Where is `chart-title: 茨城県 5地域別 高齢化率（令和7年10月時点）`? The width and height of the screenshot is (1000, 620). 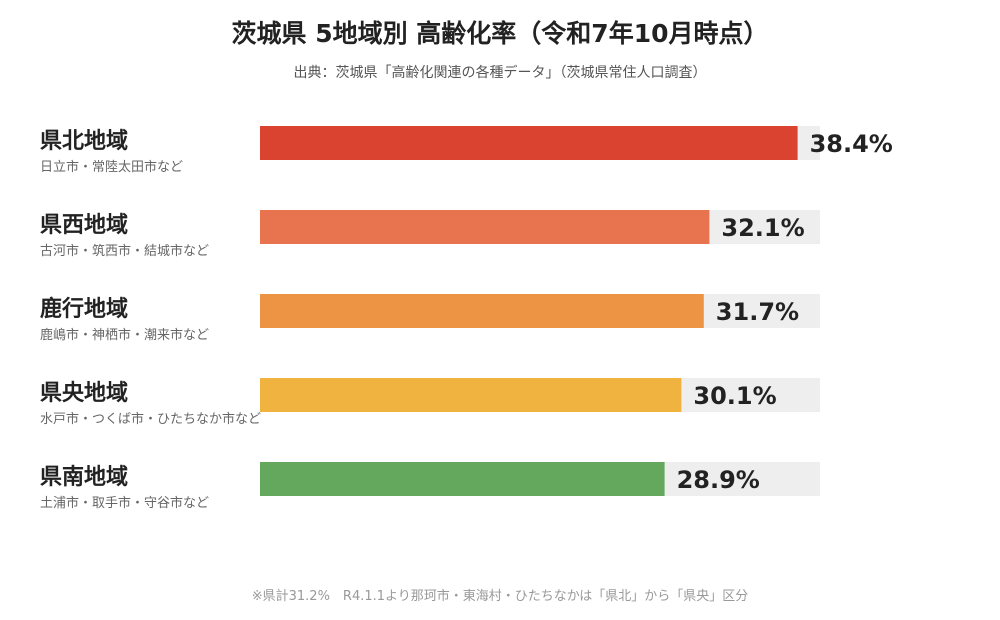
chart-title: 茨城県 5地域別 高齢化率（令和7年10月時点） is located at coordinates (500, 33).